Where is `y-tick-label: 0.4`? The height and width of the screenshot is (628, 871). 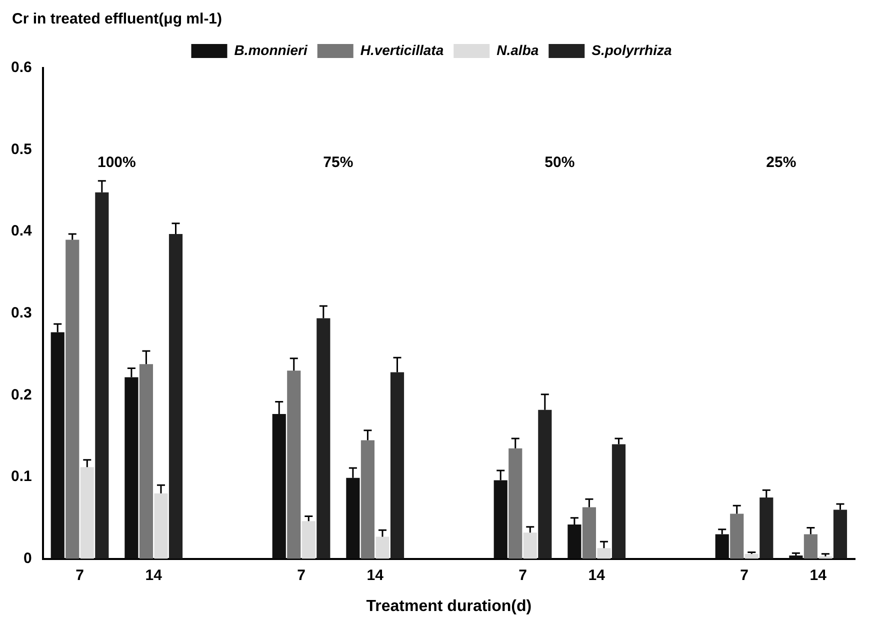
y-tick-label: 0.4 is located at coordinates (21, 231).